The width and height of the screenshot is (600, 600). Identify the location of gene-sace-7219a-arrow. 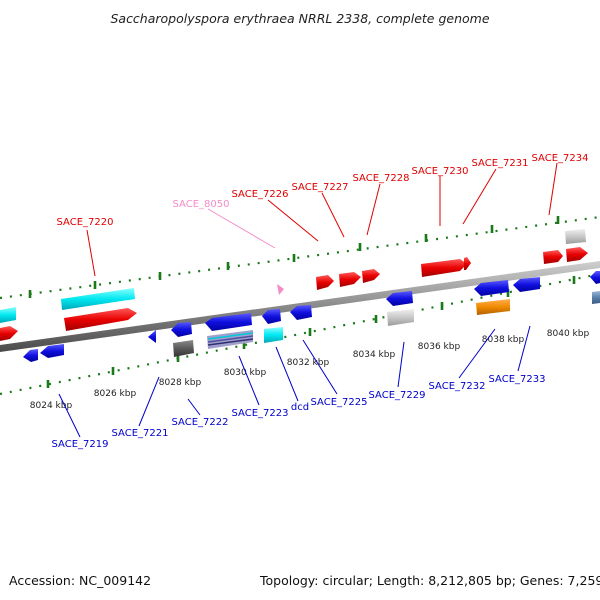
(30, 355).